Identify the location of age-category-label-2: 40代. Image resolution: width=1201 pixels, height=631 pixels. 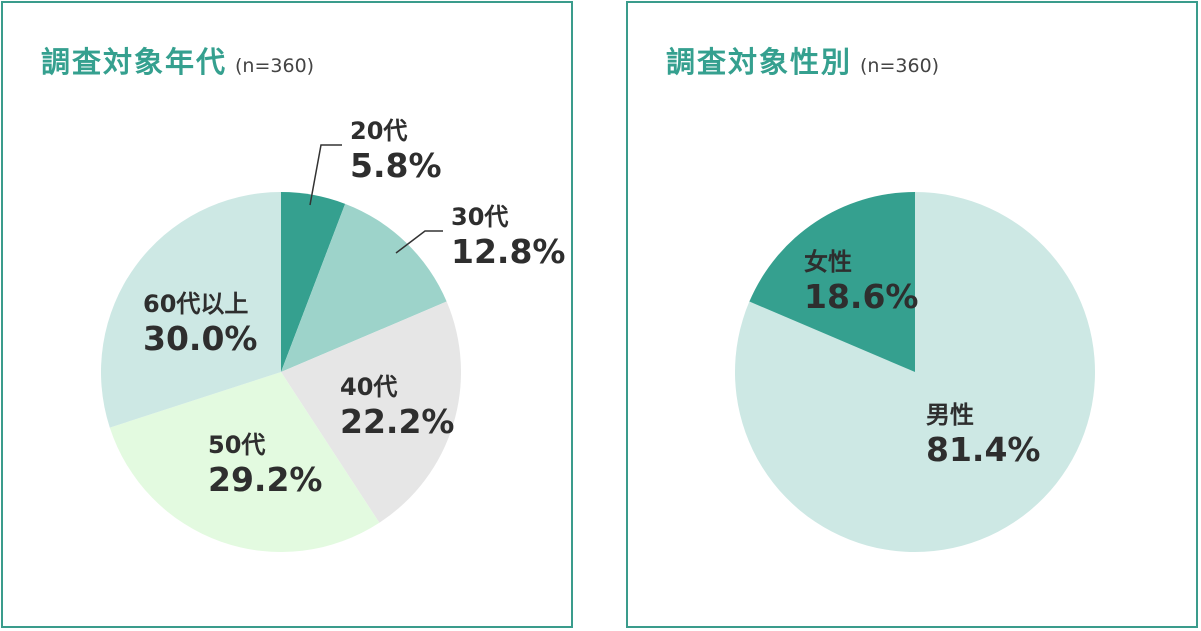
(368, 387).